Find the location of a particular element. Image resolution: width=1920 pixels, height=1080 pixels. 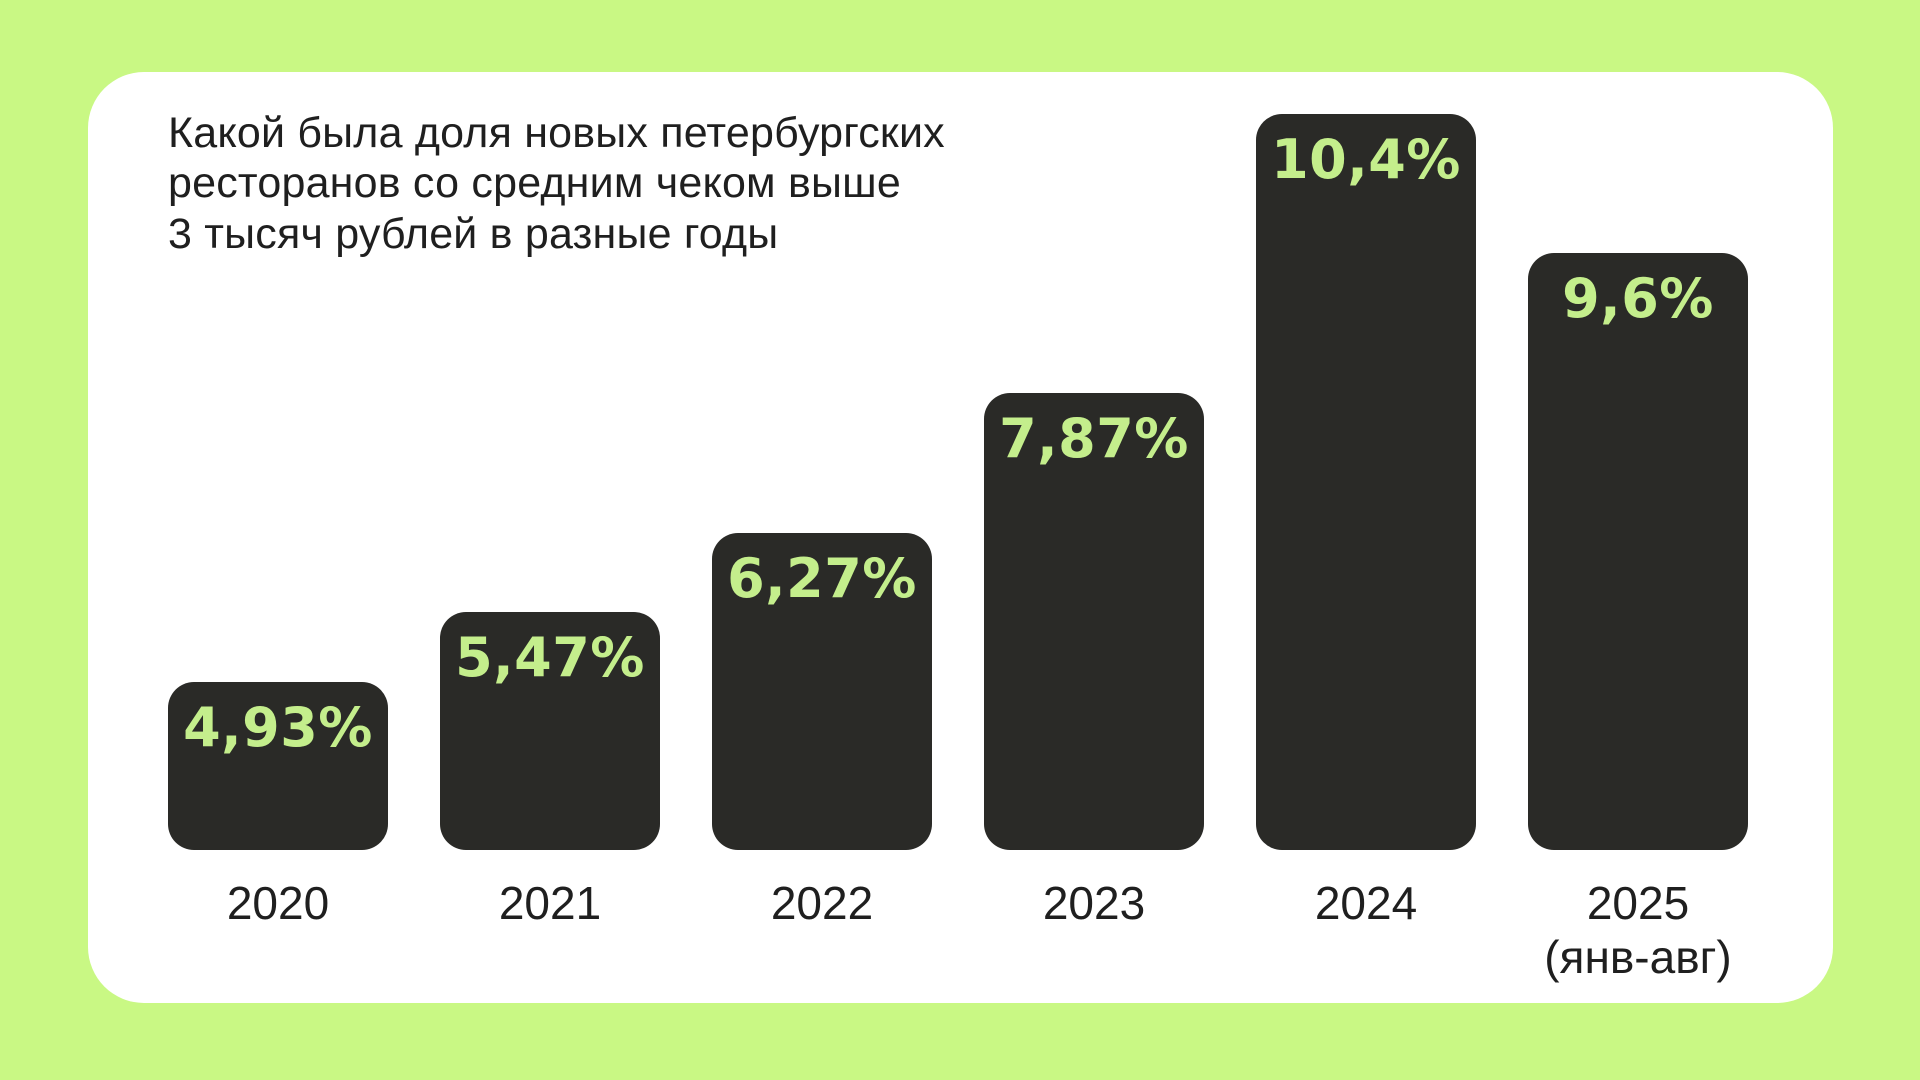

bar-value-label: 10,4% is located at coordinates (1366, 159).